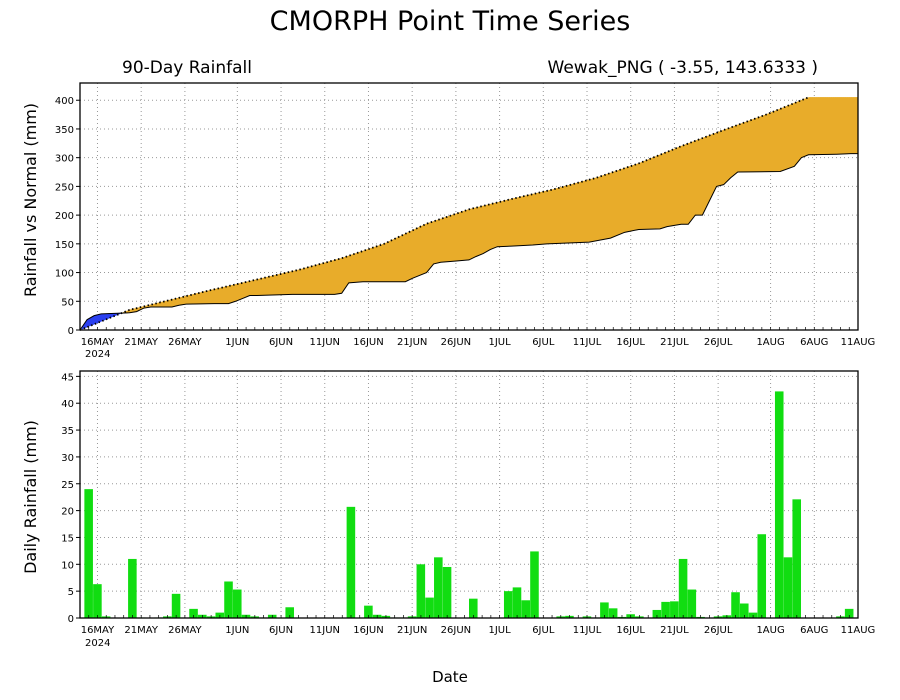 The height and width of the screenshot is (700, 900). Describe the element at coordinates (683, 68) in the screenshot. I see `chart-subtitle-right: Wewak_PNG ( -3.55, 143.6333 )` at that location.